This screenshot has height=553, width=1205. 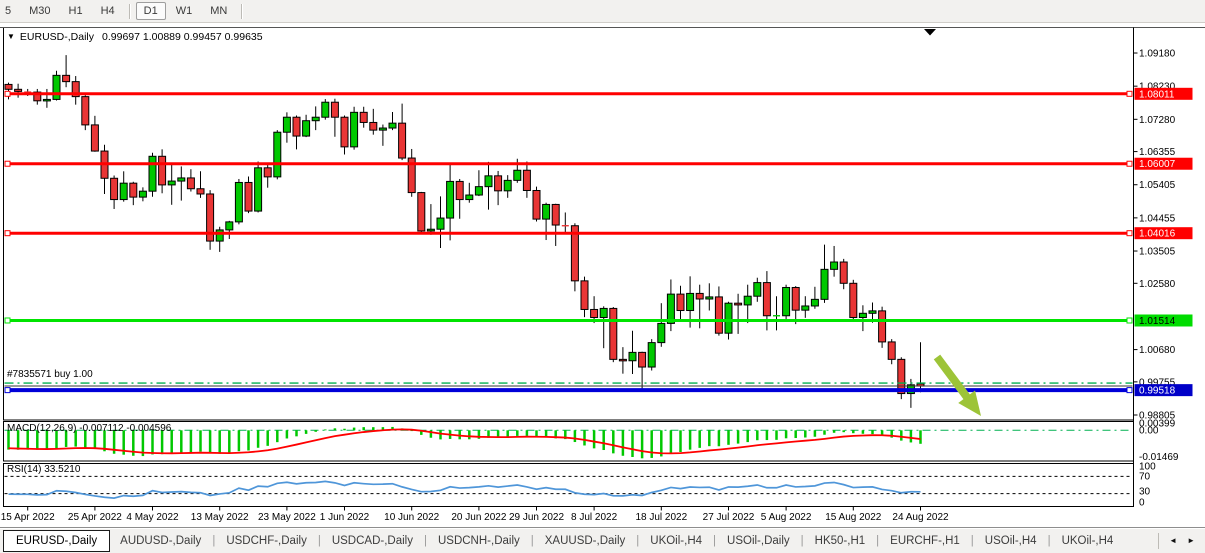 What do you see at coordinates (11, 36) in the screenshot?
I see `symbol-dropdown-icon: ▼` at bounding box center [11, 36].